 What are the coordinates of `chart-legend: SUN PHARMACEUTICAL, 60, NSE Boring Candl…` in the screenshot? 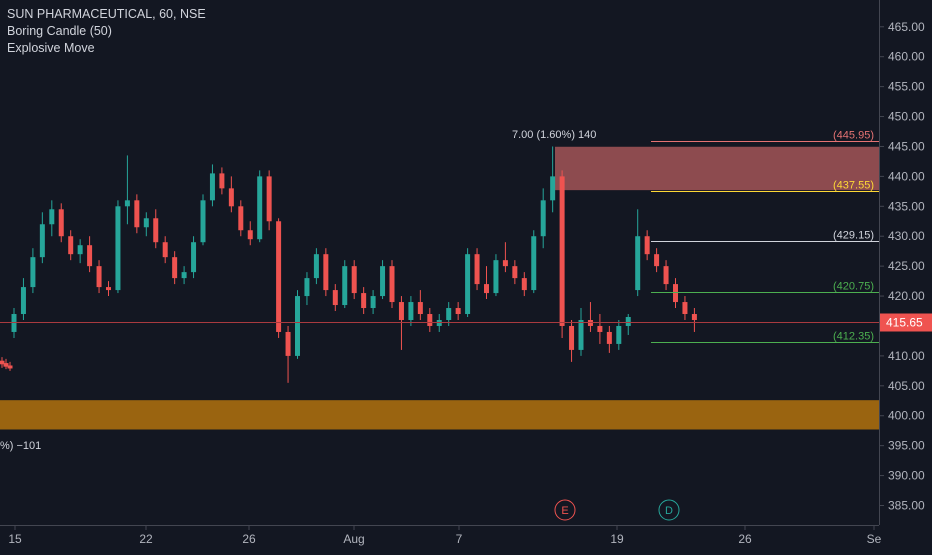 It's located at (106, 31).